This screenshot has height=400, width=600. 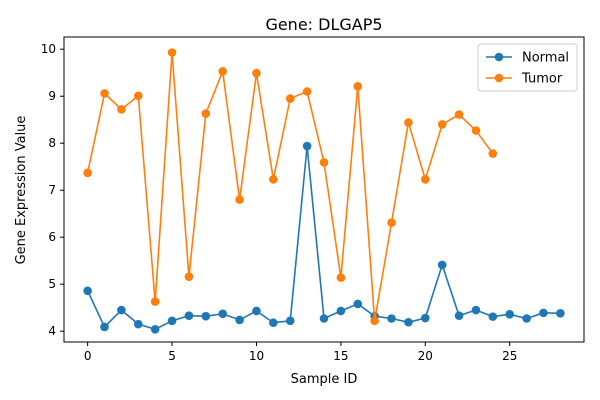 What do you see at coordinates (48, 49) in the screenshot?
I see `y-tick-label: 10` at bounding box center [48, 49].